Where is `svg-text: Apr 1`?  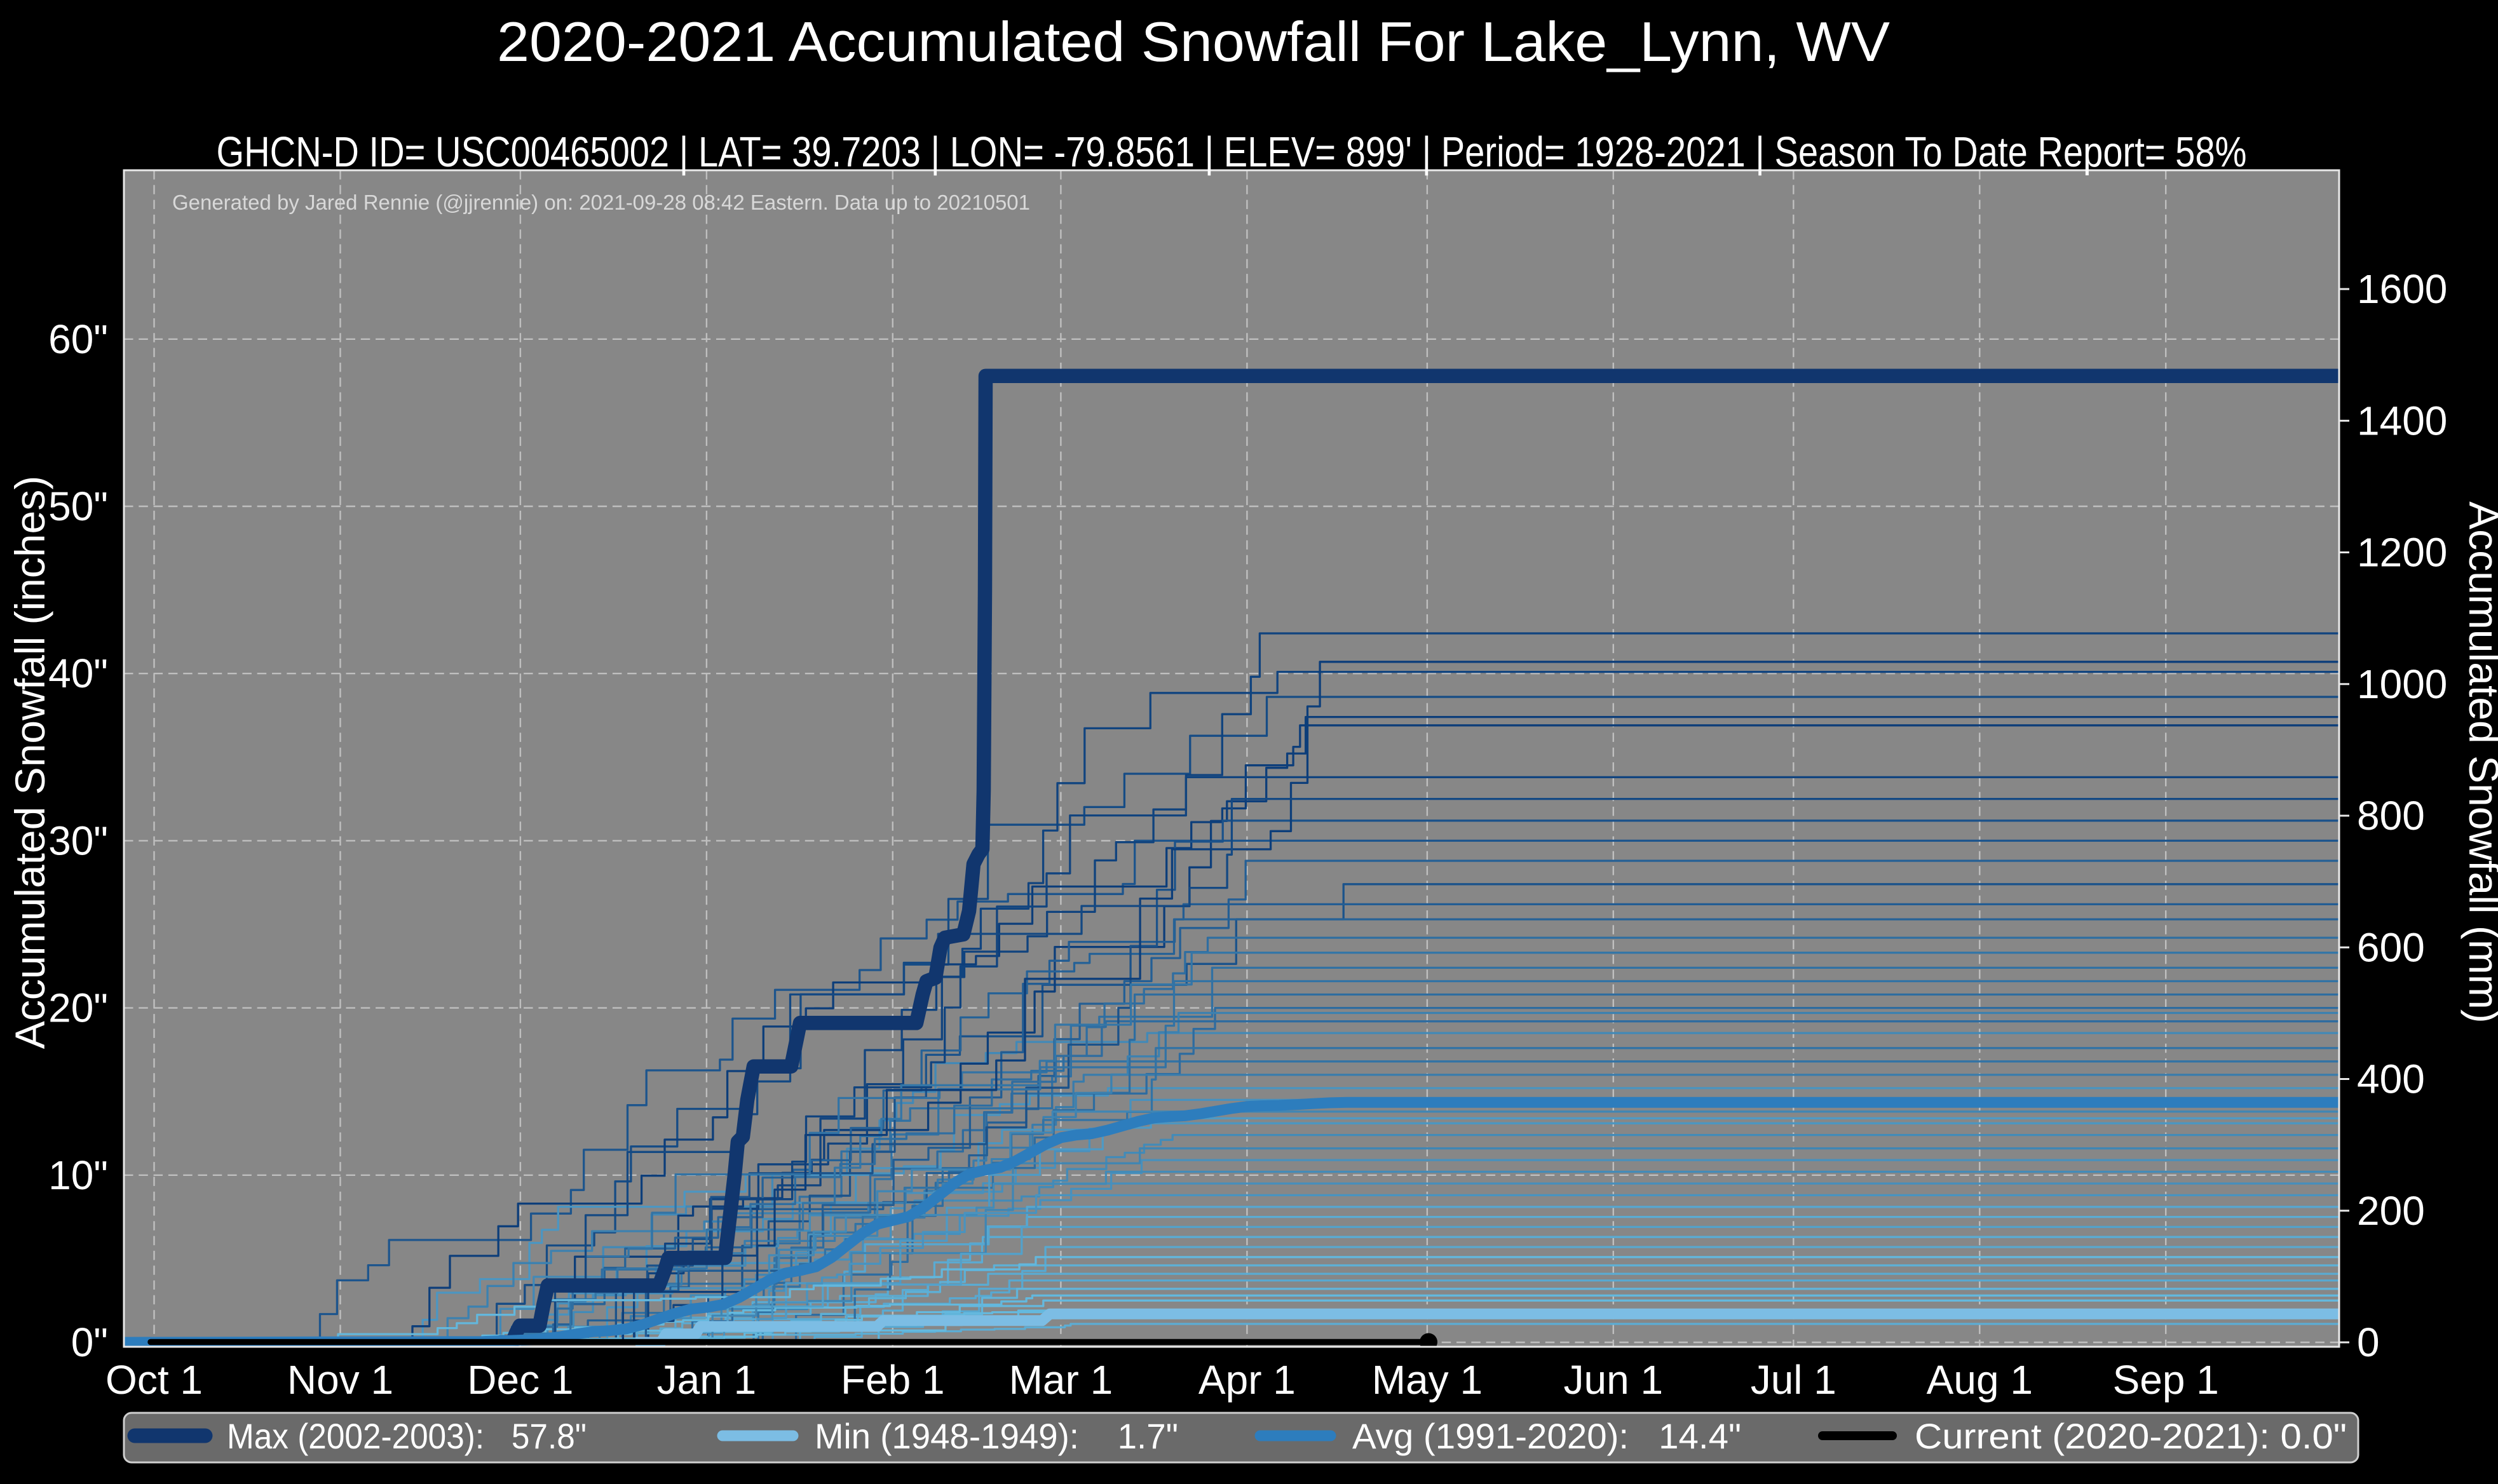
svg-text: Apr 1 is located at coordinates (1247, 1380).